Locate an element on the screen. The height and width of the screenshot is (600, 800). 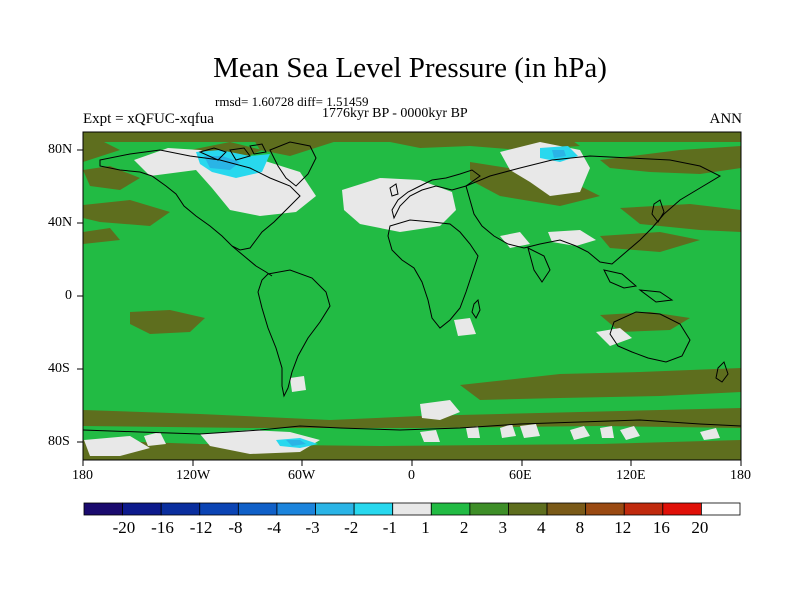
lon-tick-60e: 60E is located at coordinates (520, 475).